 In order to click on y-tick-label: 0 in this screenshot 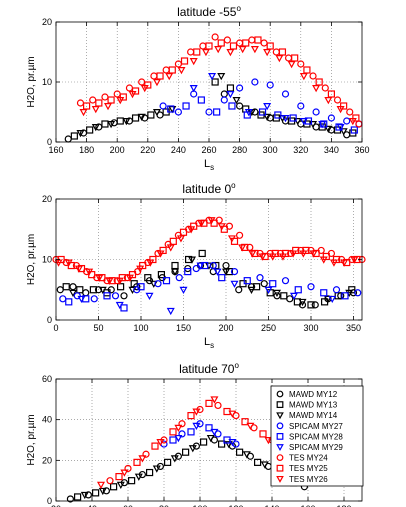, I will do `click(49, 320)`.